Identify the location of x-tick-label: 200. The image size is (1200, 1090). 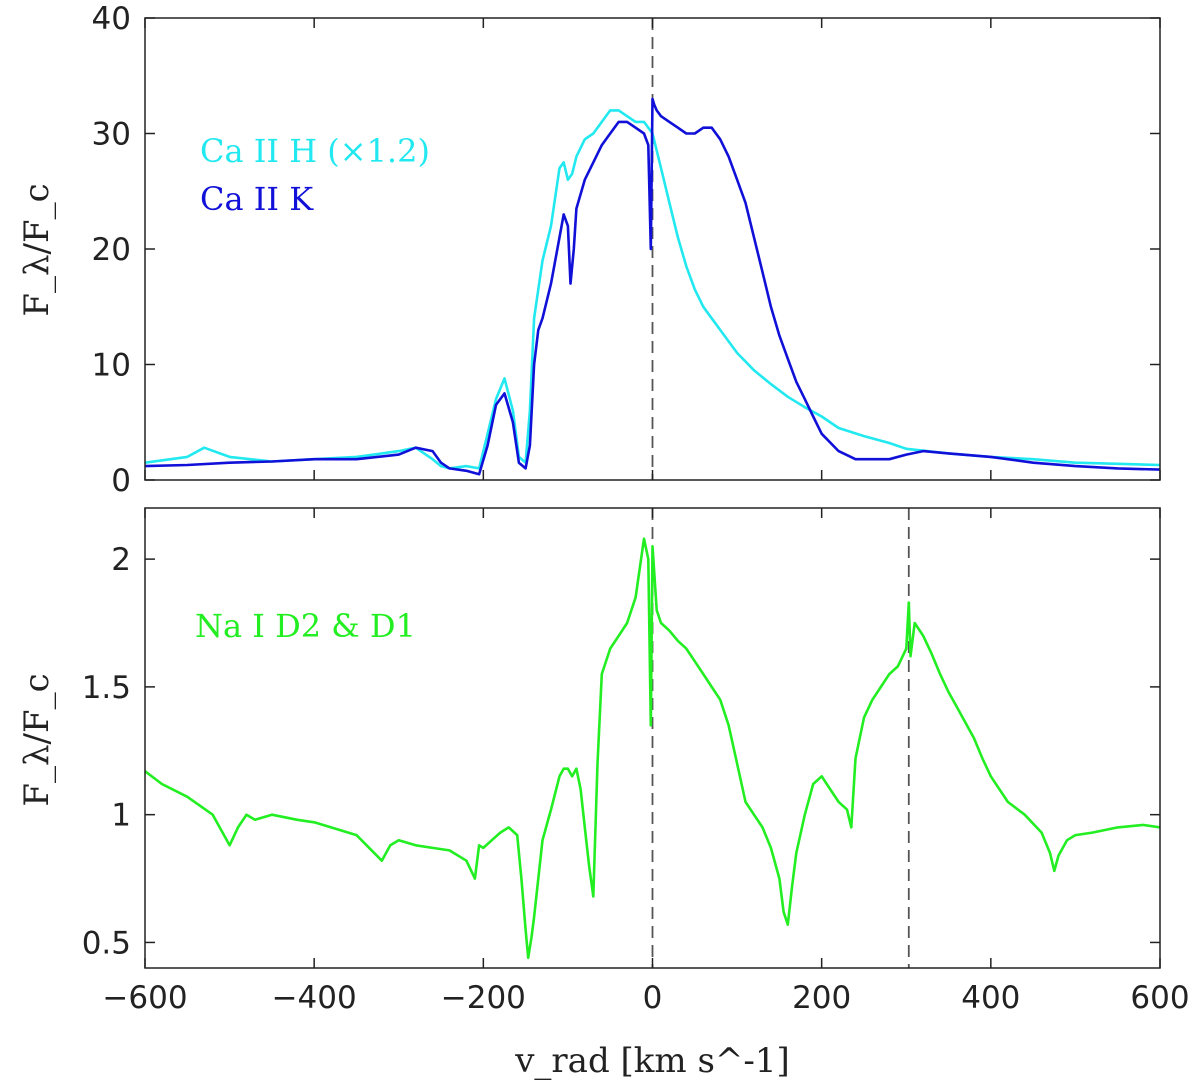
(821, 998).